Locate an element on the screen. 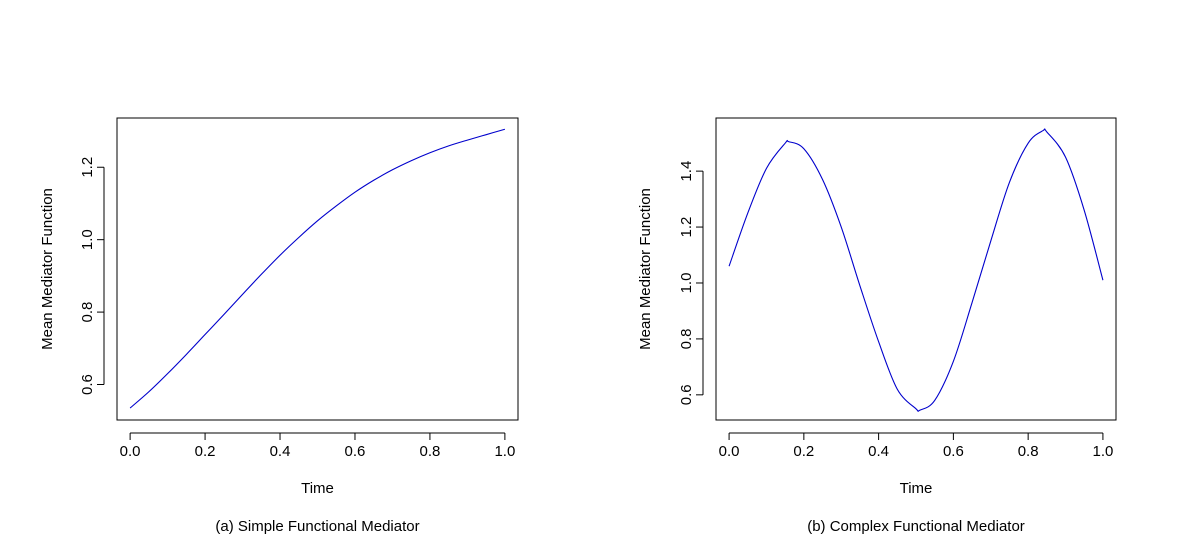  figure-caption: (b) Complex Functional Mediator is located at coordinates (916, 526).